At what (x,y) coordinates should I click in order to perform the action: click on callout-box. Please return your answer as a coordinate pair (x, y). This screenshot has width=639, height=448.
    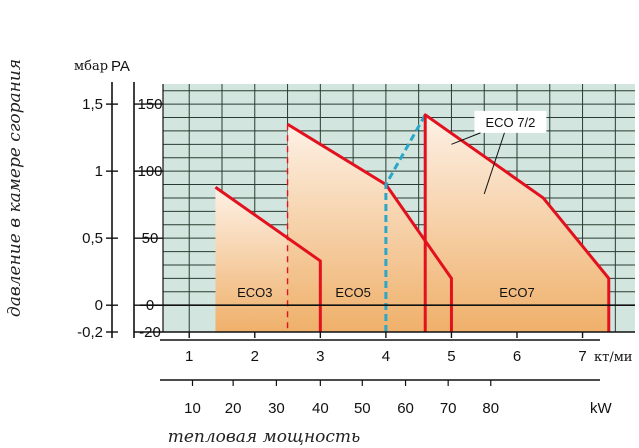
    Looking at the image, I should click on (510, 121).